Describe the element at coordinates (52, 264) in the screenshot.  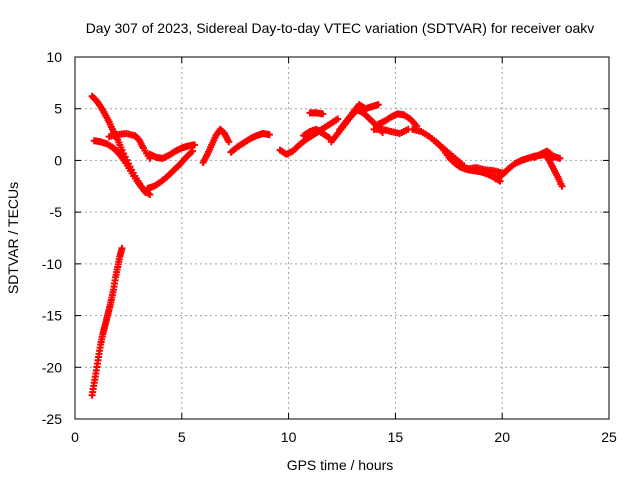
I see `y-tick-label: -10` at that location.